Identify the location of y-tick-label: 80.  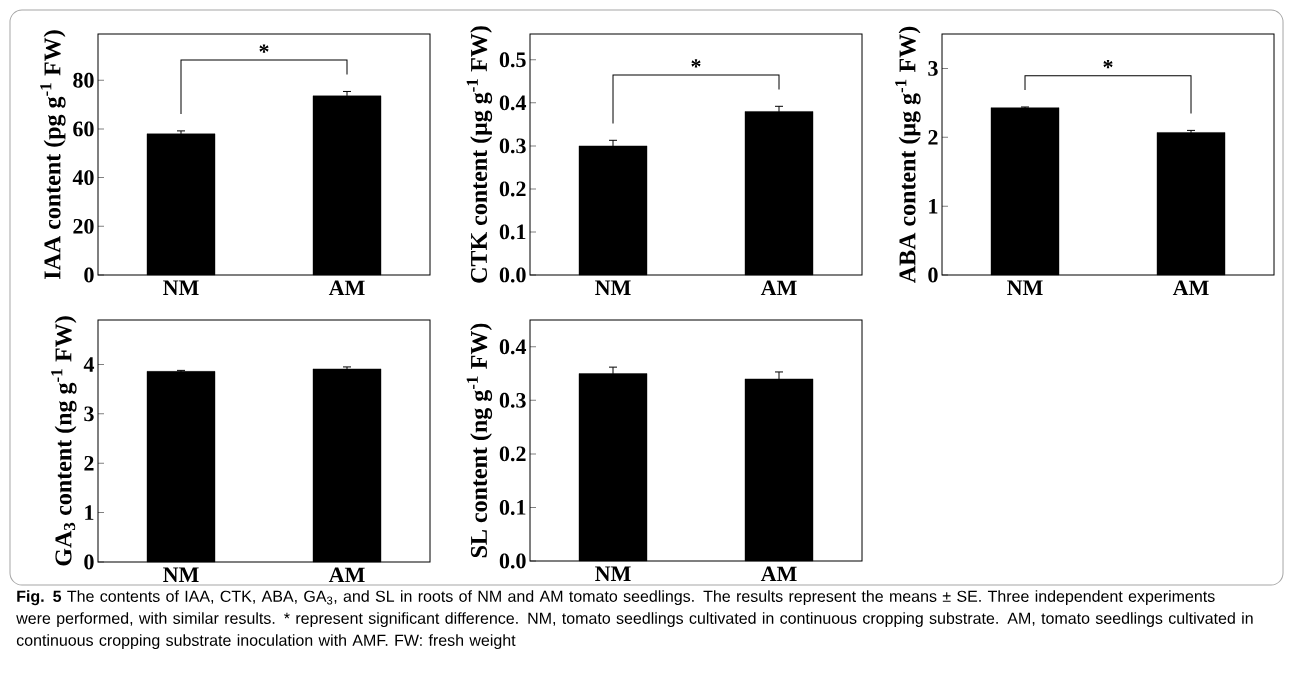
(83, 80).